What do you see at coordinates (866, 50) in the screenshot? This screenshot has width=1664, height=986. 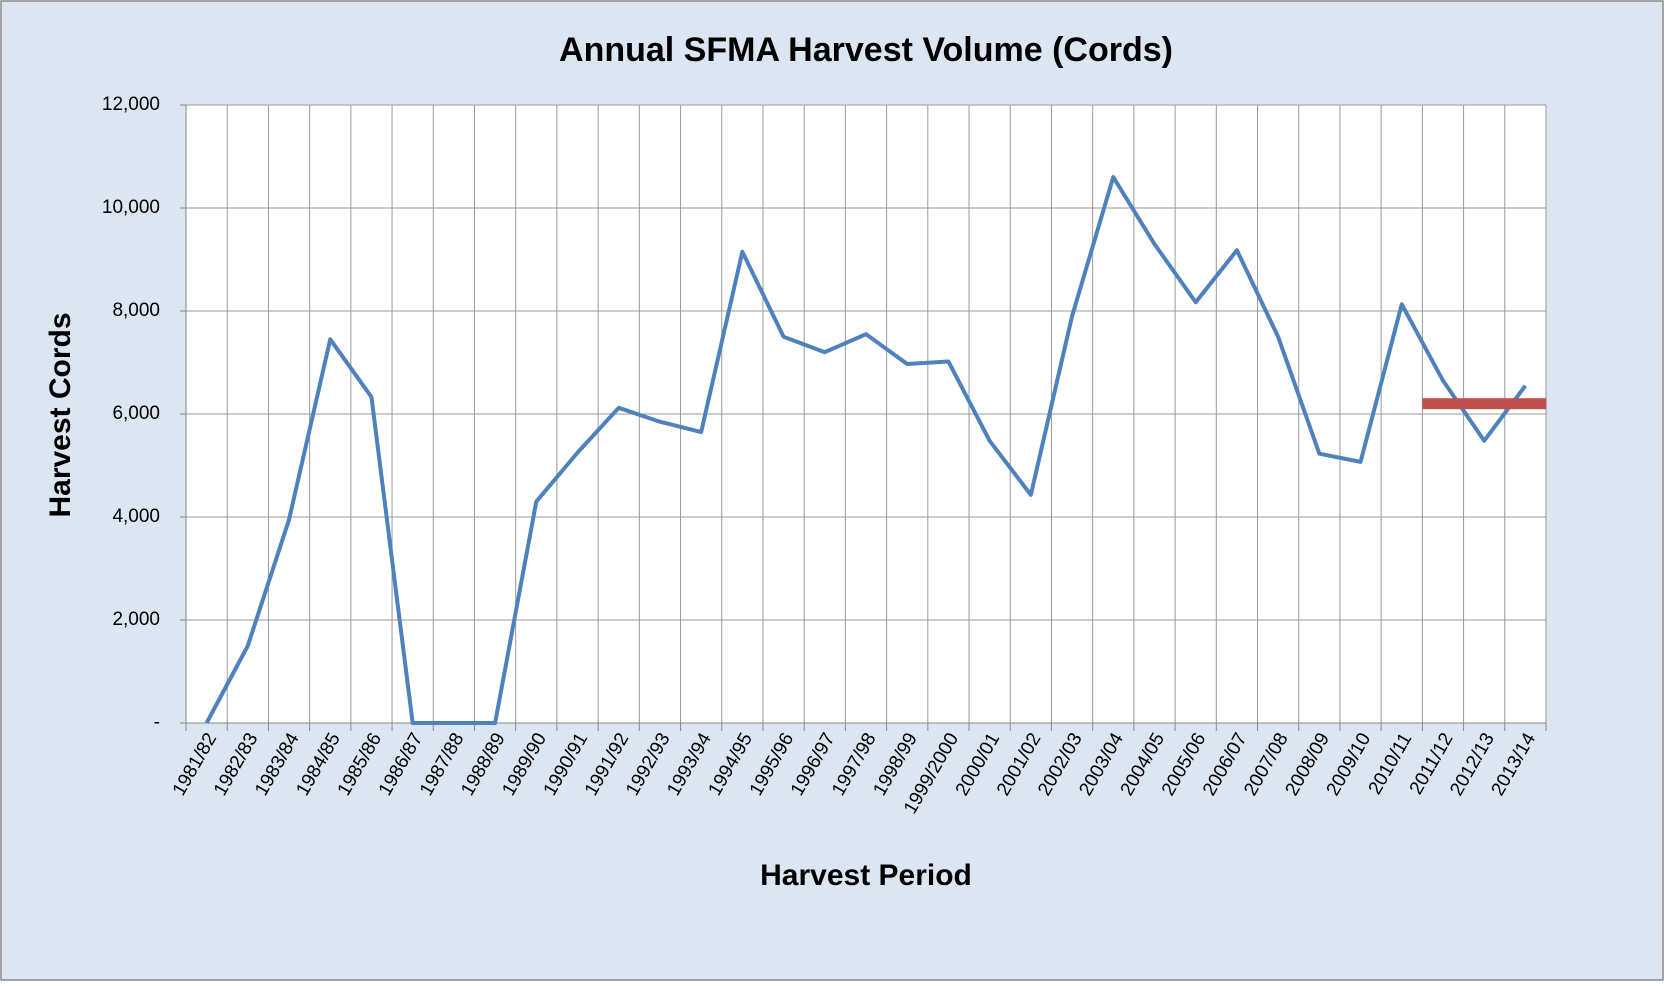 I see `chart-title: Annual SFMA Harvest Volume (Cords)` at bounding box center [866, 50].